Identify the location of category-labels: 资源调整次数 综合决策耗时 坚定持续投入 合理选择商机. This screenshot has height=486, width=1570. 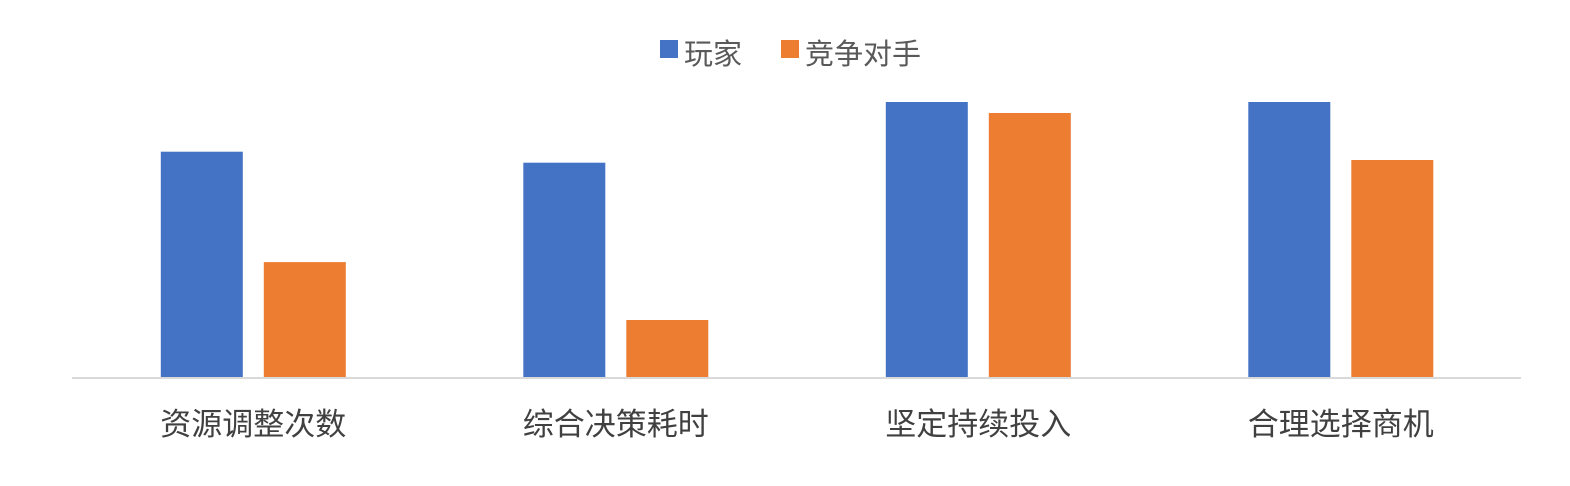
(797, 425).